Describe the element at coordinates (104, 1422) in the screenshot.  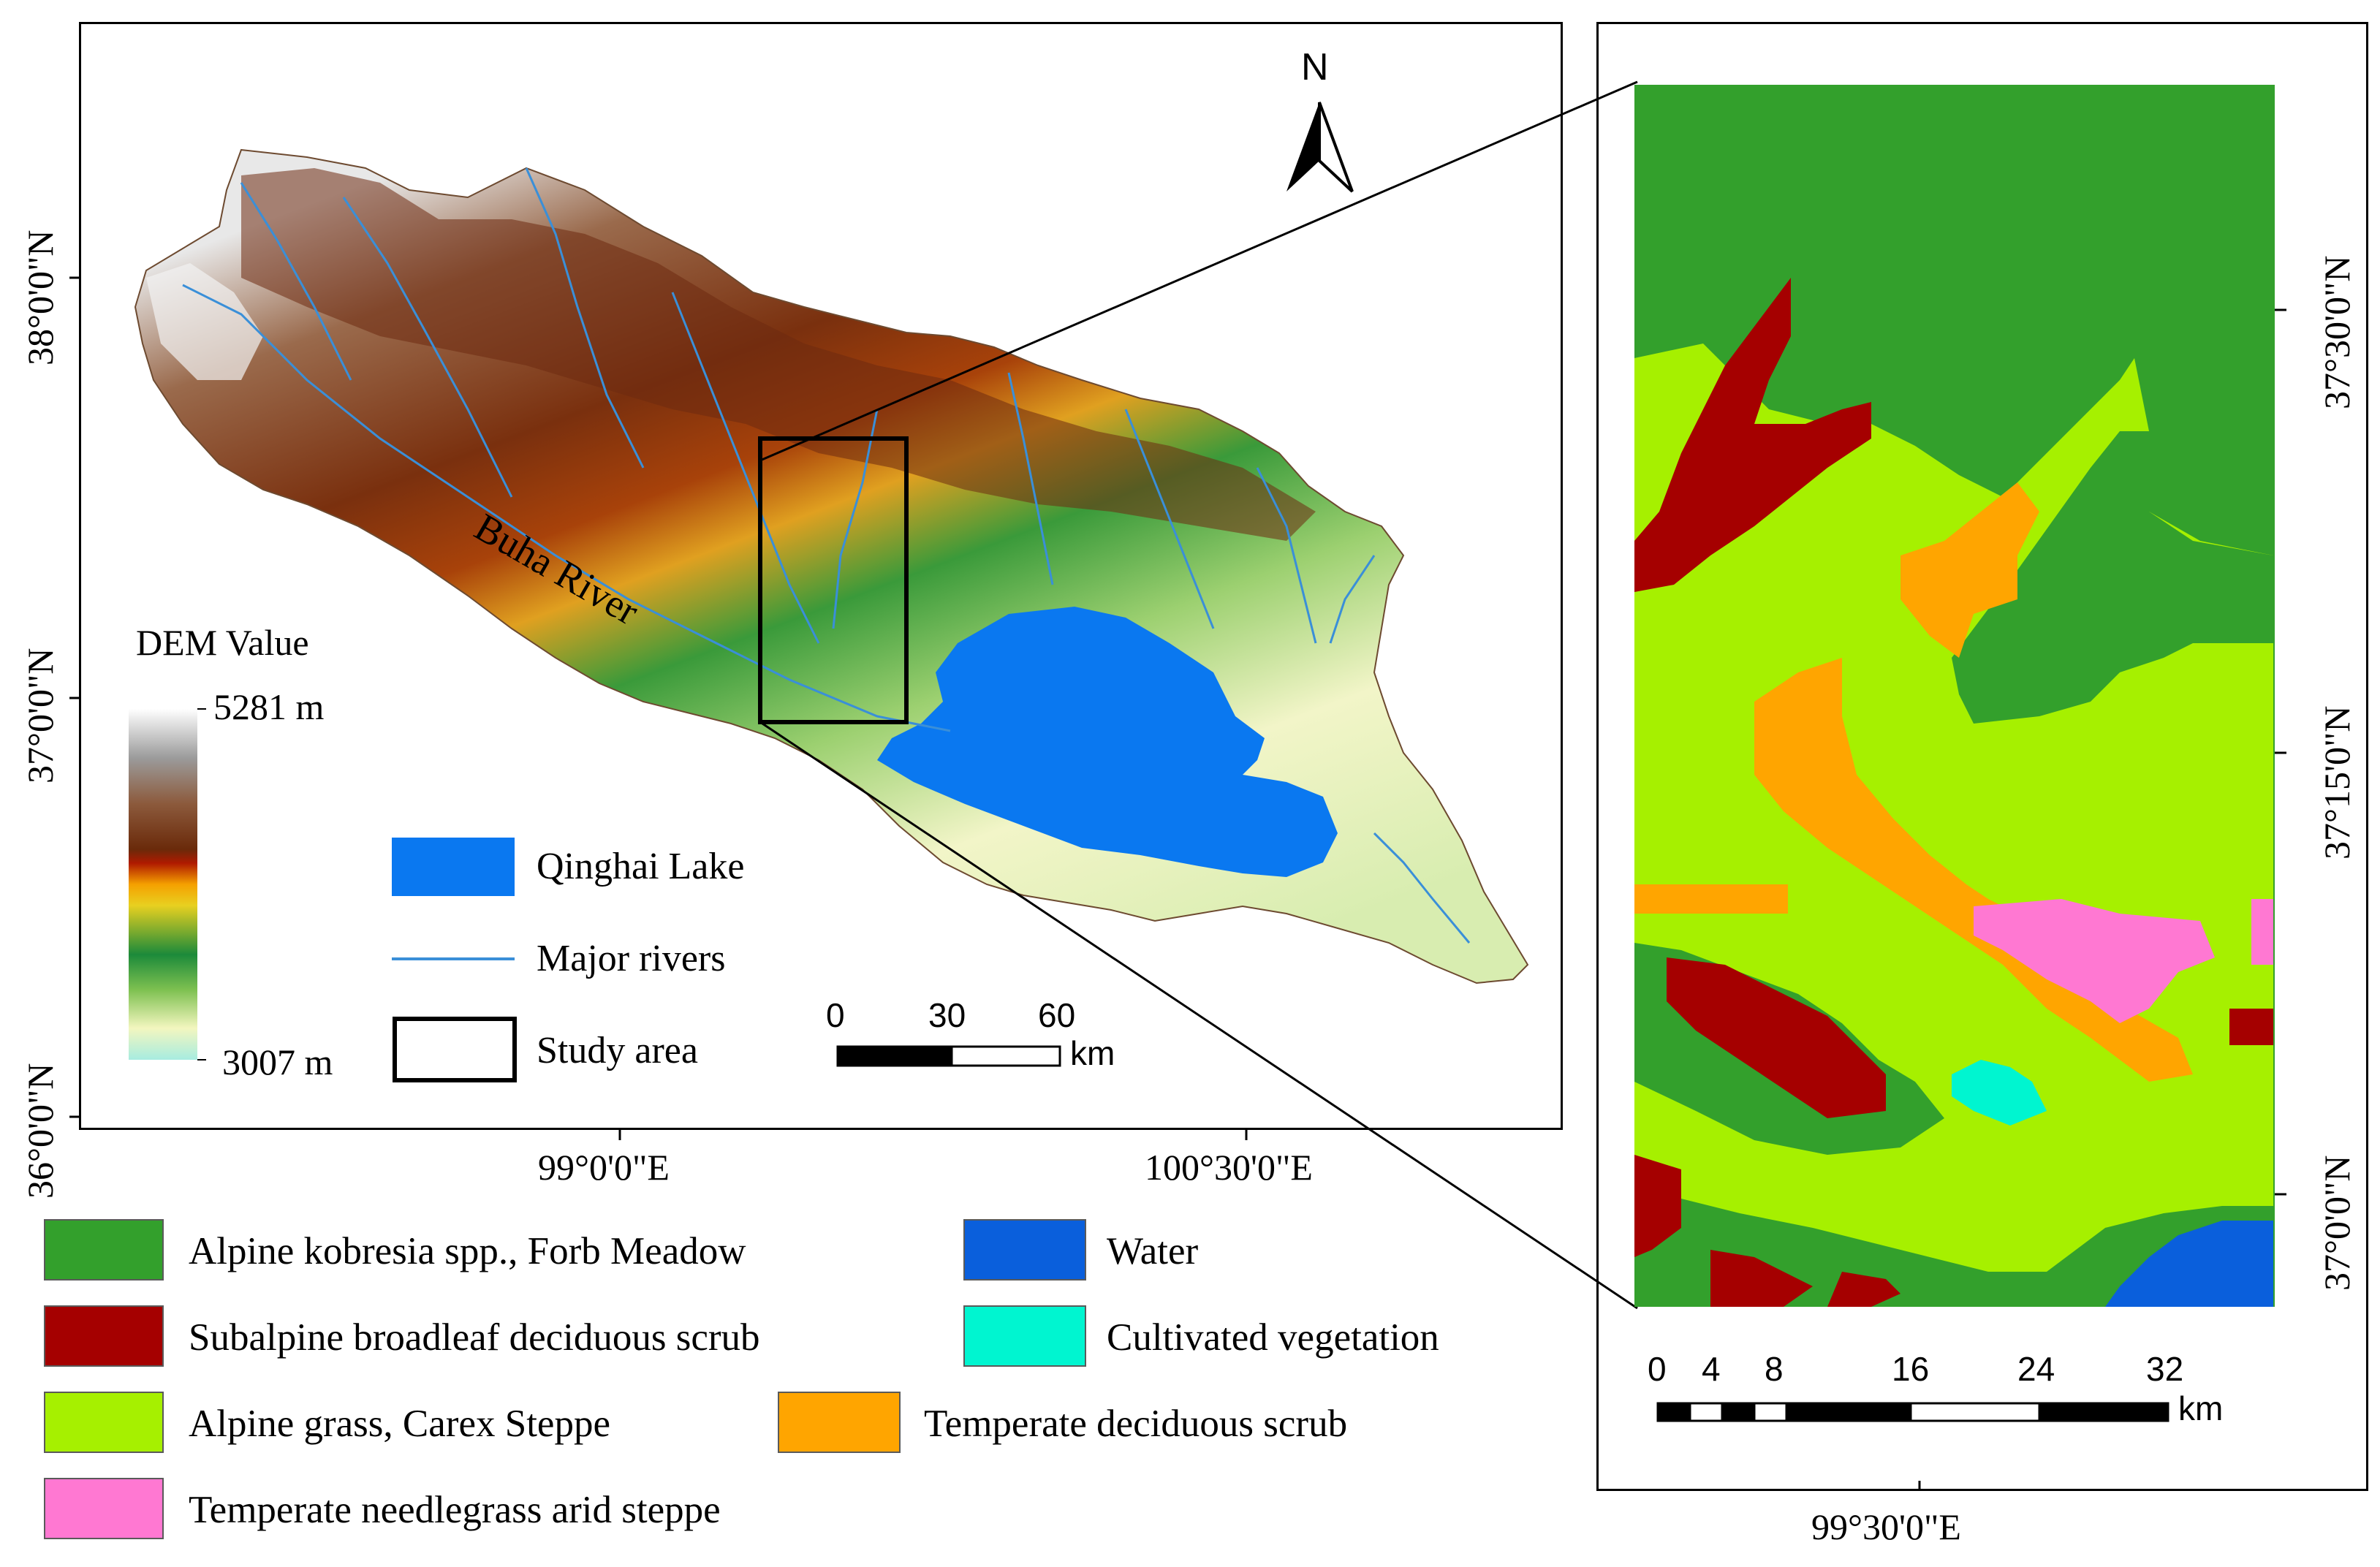
I see `veg-swatch-alpine-steppe` at that location.